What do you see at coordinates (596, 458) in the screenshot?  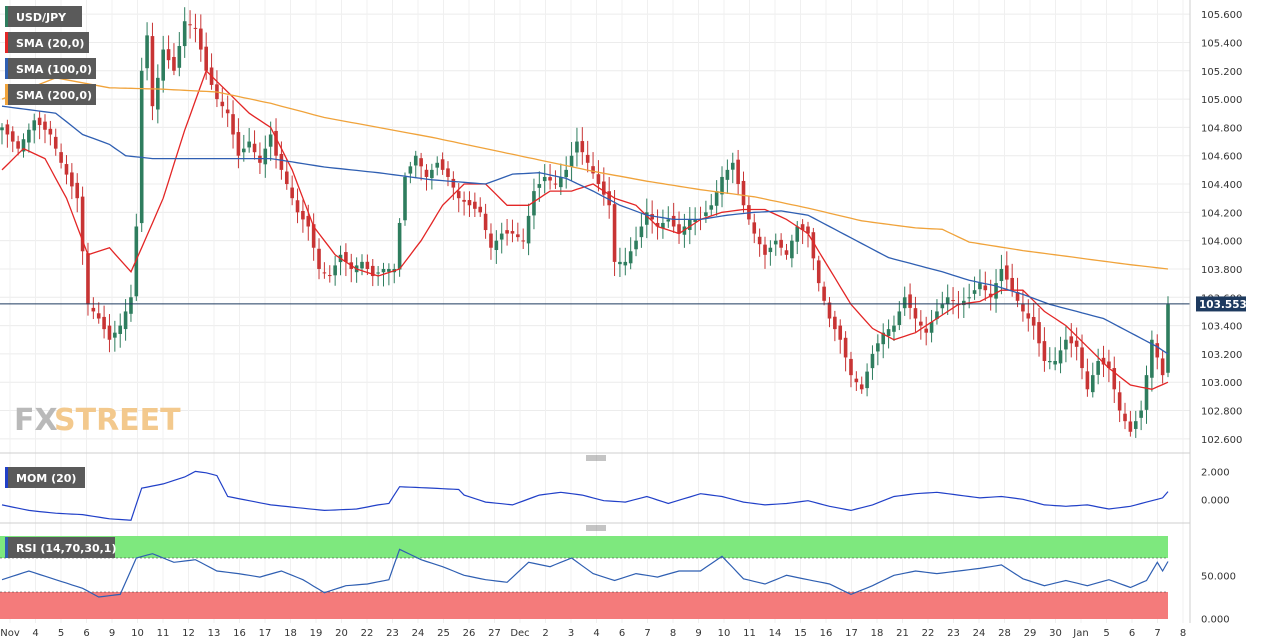 I see `resize-handle-momentum` at bounding box center [596, 458].